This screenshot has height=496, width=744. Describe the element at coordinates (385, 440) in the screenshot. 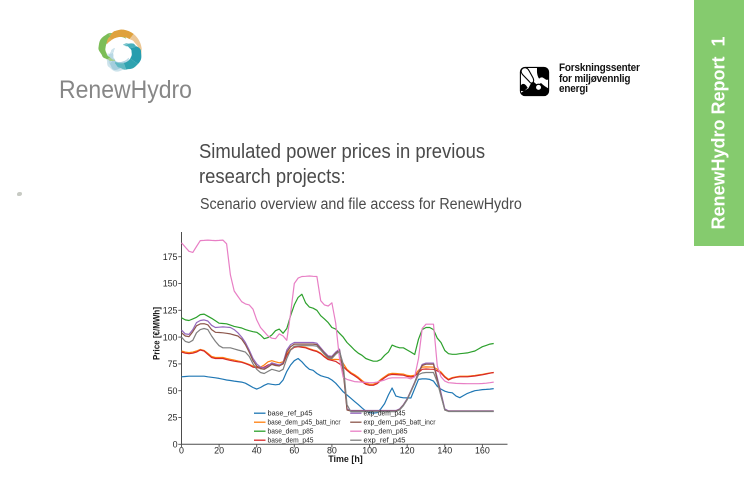

I see `svg-text: exp_ref_p45` at that location.